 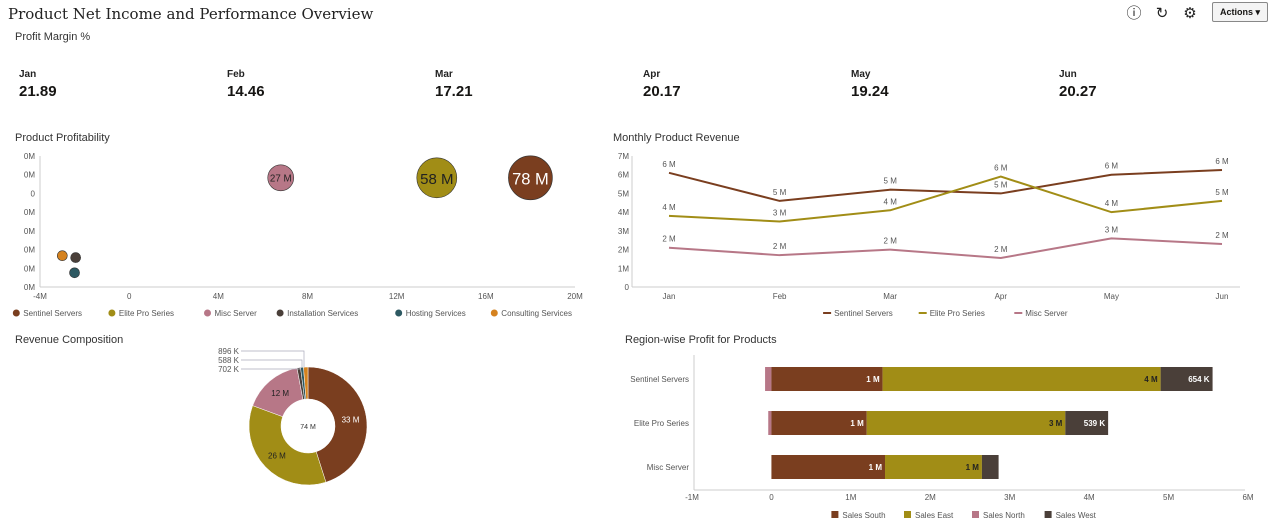 I want to click on legend-item: Misc Server, so click(x=236, y=313).